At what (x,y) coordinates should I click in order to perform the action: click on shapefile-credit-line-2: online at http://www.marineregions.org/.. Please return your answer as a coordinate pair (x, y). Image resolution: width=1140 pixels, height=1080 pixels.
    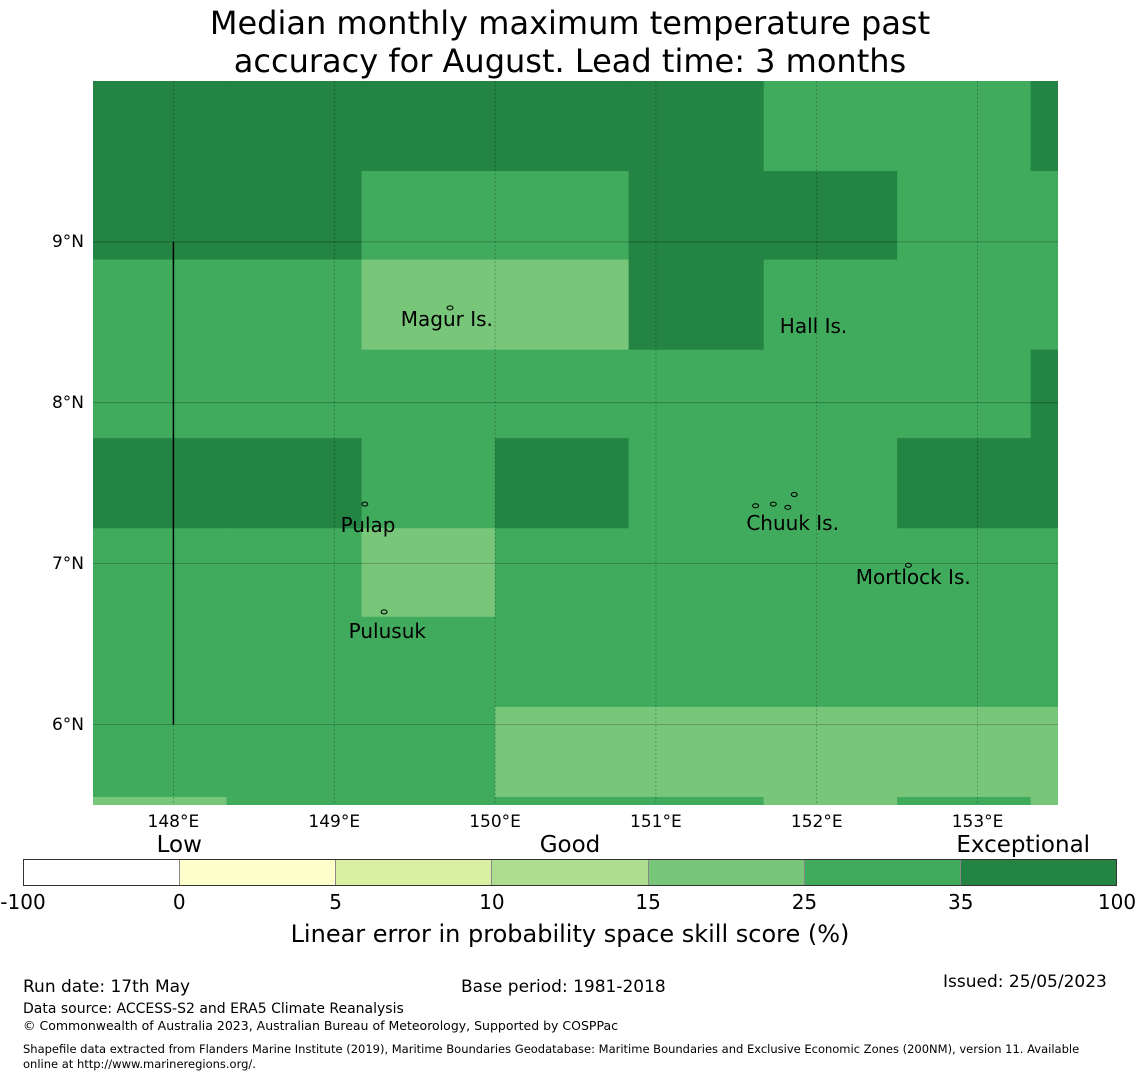
    Looking at the image, I should click on (139, 1064).